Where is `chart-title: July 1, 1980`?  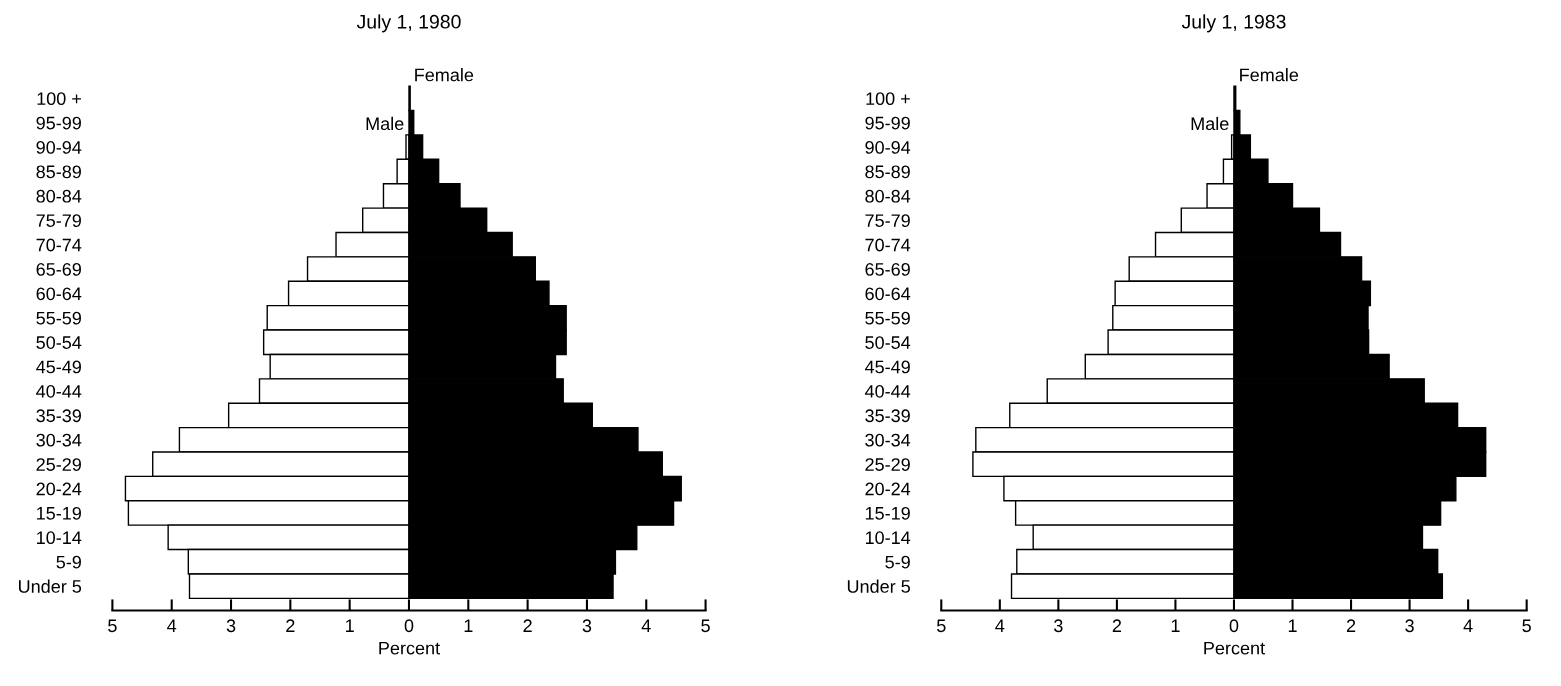 chart-title: July 1, 1980 is located at coordinates (408, 23).